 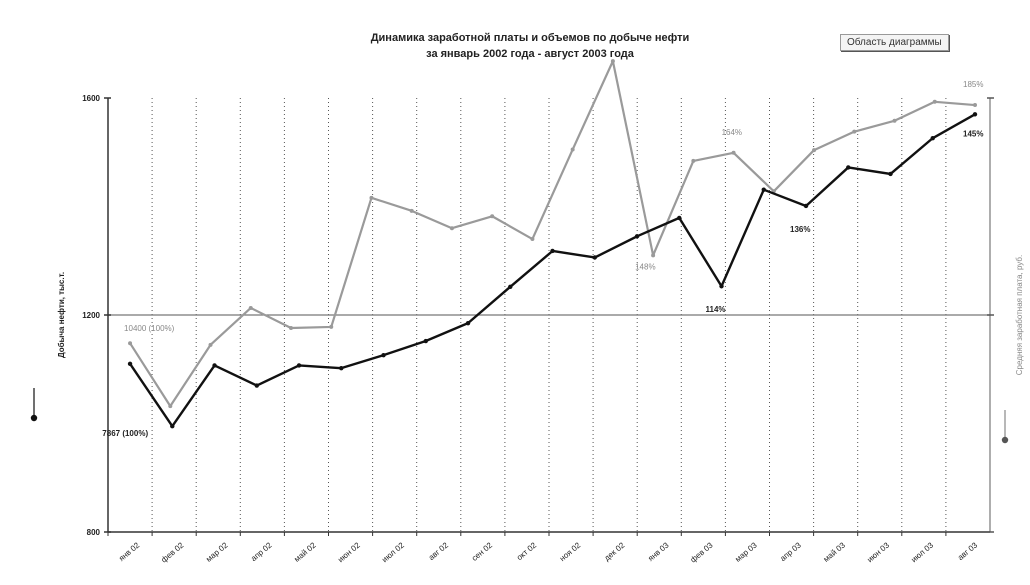 I want to click on data-label: 185%, so click(x=973, y=84).